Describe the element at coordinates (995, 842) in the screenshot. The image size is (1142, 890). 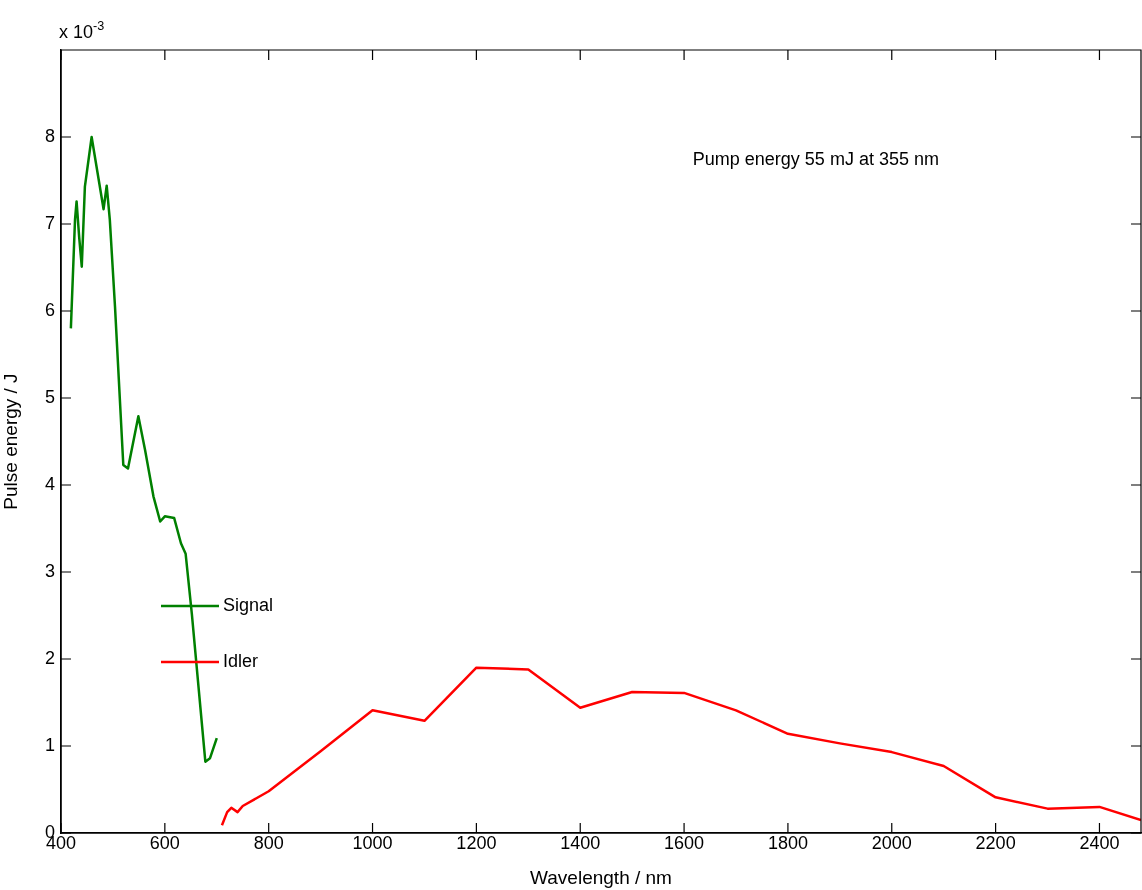
I see `x-tick-label: 2200` at that location.